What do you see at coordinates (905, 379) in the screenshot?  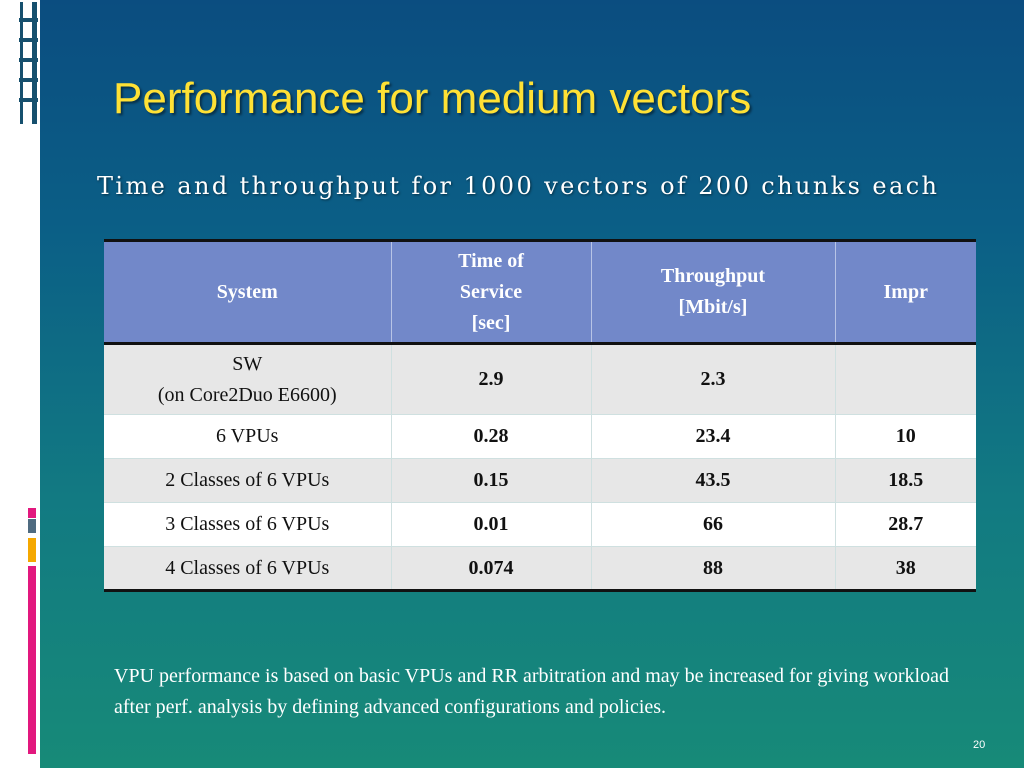 I see `cell-impr` at bounding box center [905, 379].